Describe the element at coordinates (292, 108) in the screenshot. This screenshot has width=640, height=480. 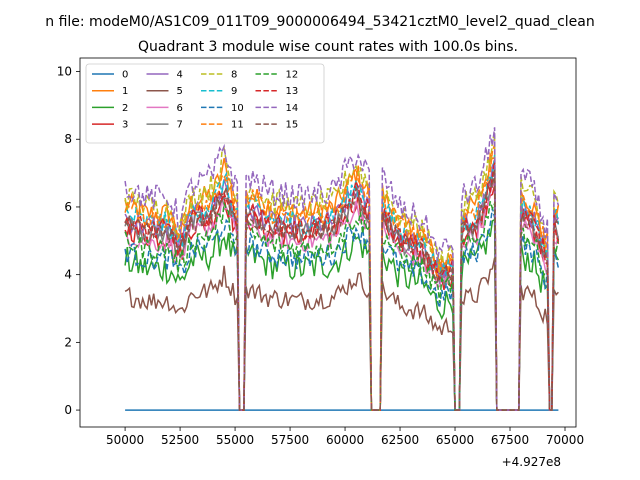
I see `legend-label-14: 14` at that location.